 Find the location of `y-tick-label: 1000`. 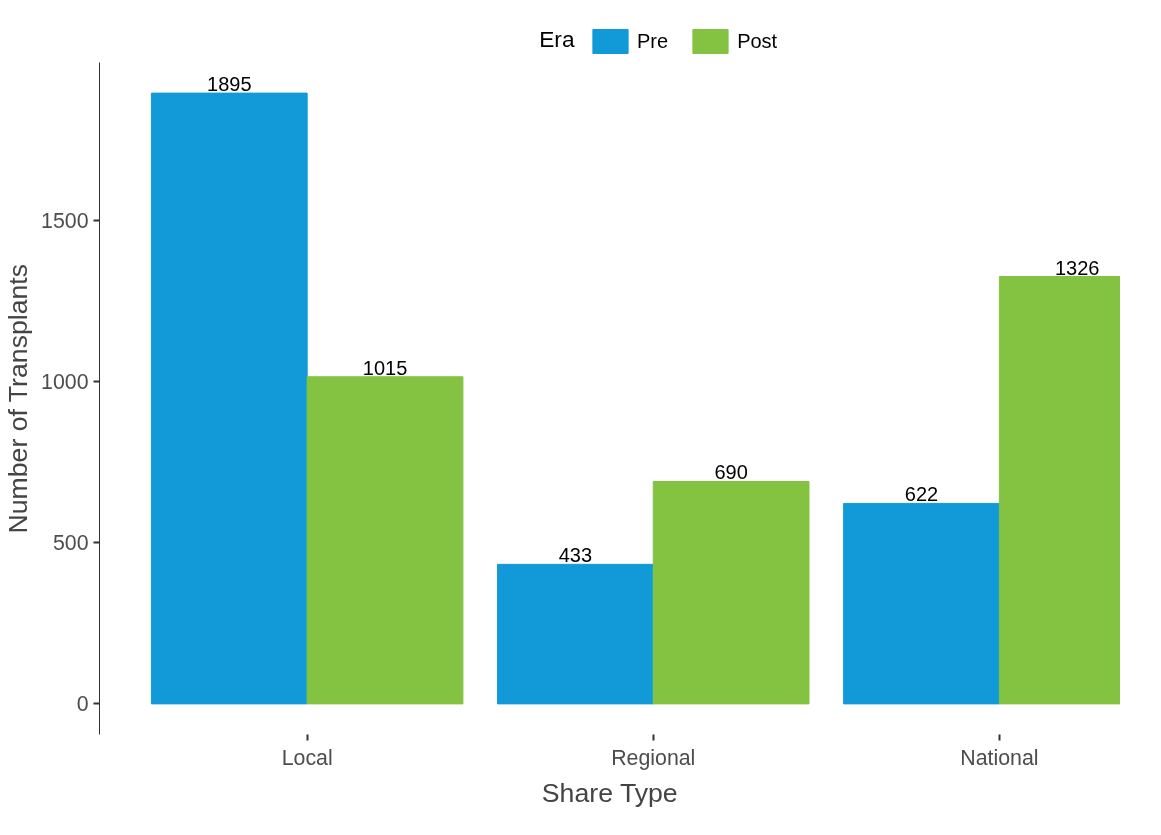

y-tick-label: 1000 is located at coordinates (65, 382).